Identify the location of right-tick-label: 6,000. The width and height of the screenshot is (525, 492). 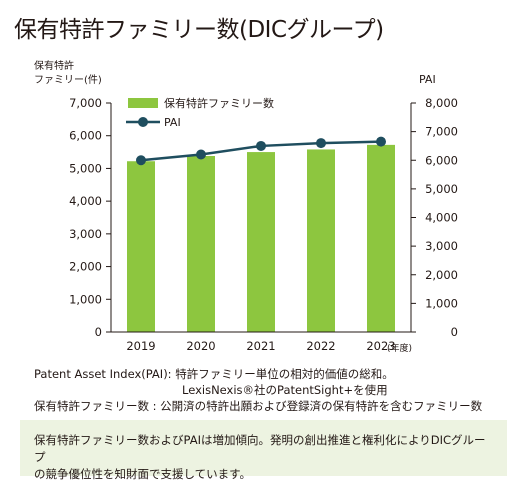
(441, 160).